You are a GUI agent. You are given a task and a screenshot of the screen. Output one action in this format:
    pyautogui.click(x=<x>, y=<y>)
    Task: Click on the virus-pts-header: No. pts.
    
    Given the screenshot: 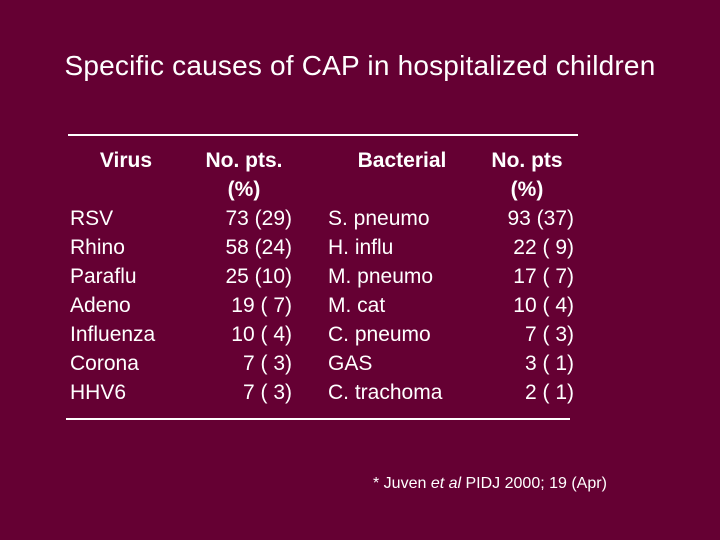 What is the action you would take?
    pyautogui.click(x=244, y=160)
    